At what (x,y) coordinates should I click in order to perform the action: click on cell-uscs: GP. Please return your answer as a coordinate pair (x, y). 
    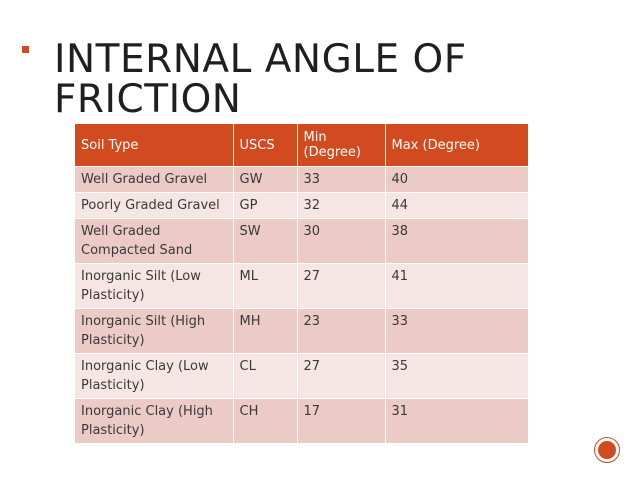
    Looking at the image, I should click on (265, 205).